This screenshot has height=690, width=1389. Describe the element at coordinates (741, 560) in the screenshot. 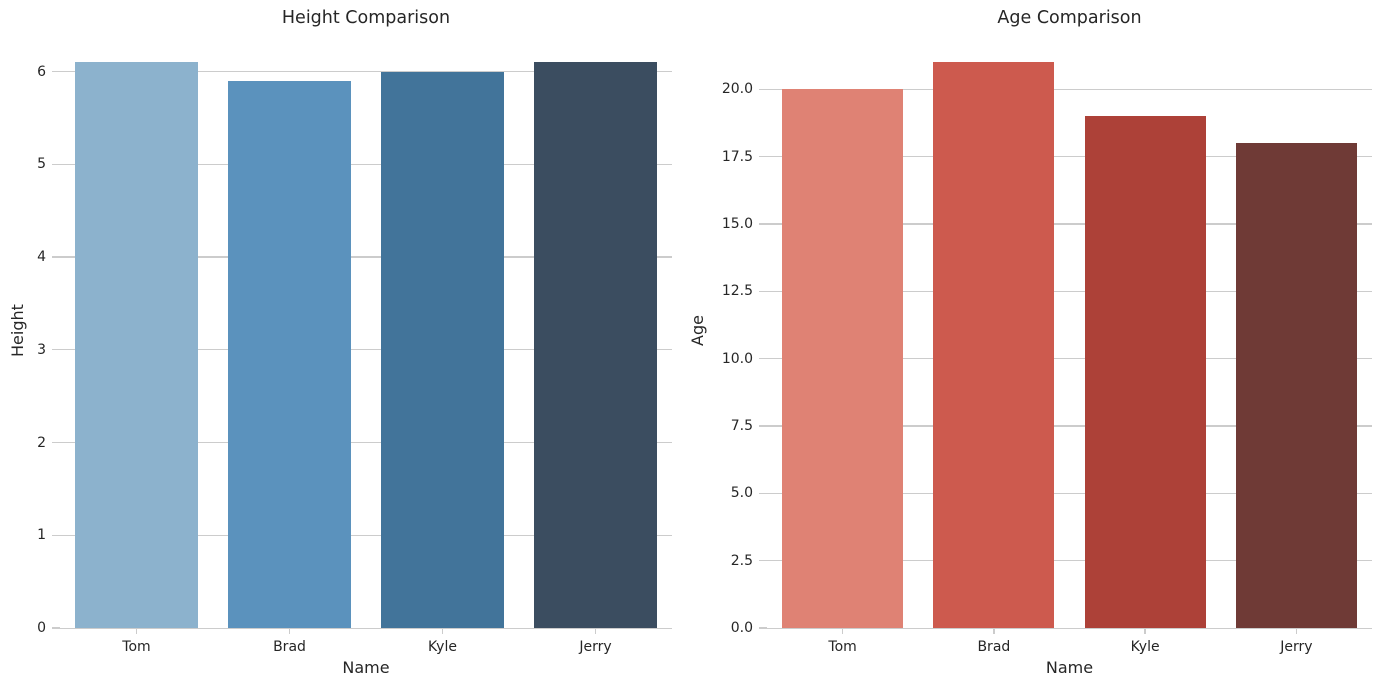

I see `y-tick-label: 2.5` at that location.